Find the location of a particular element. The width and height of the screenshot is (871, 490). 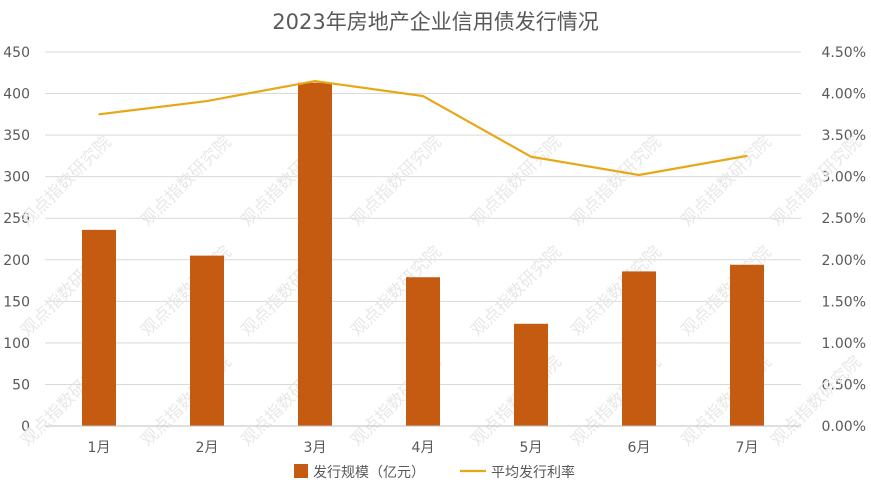

left-tick-label: 0 is located at coordinates (25, 427).